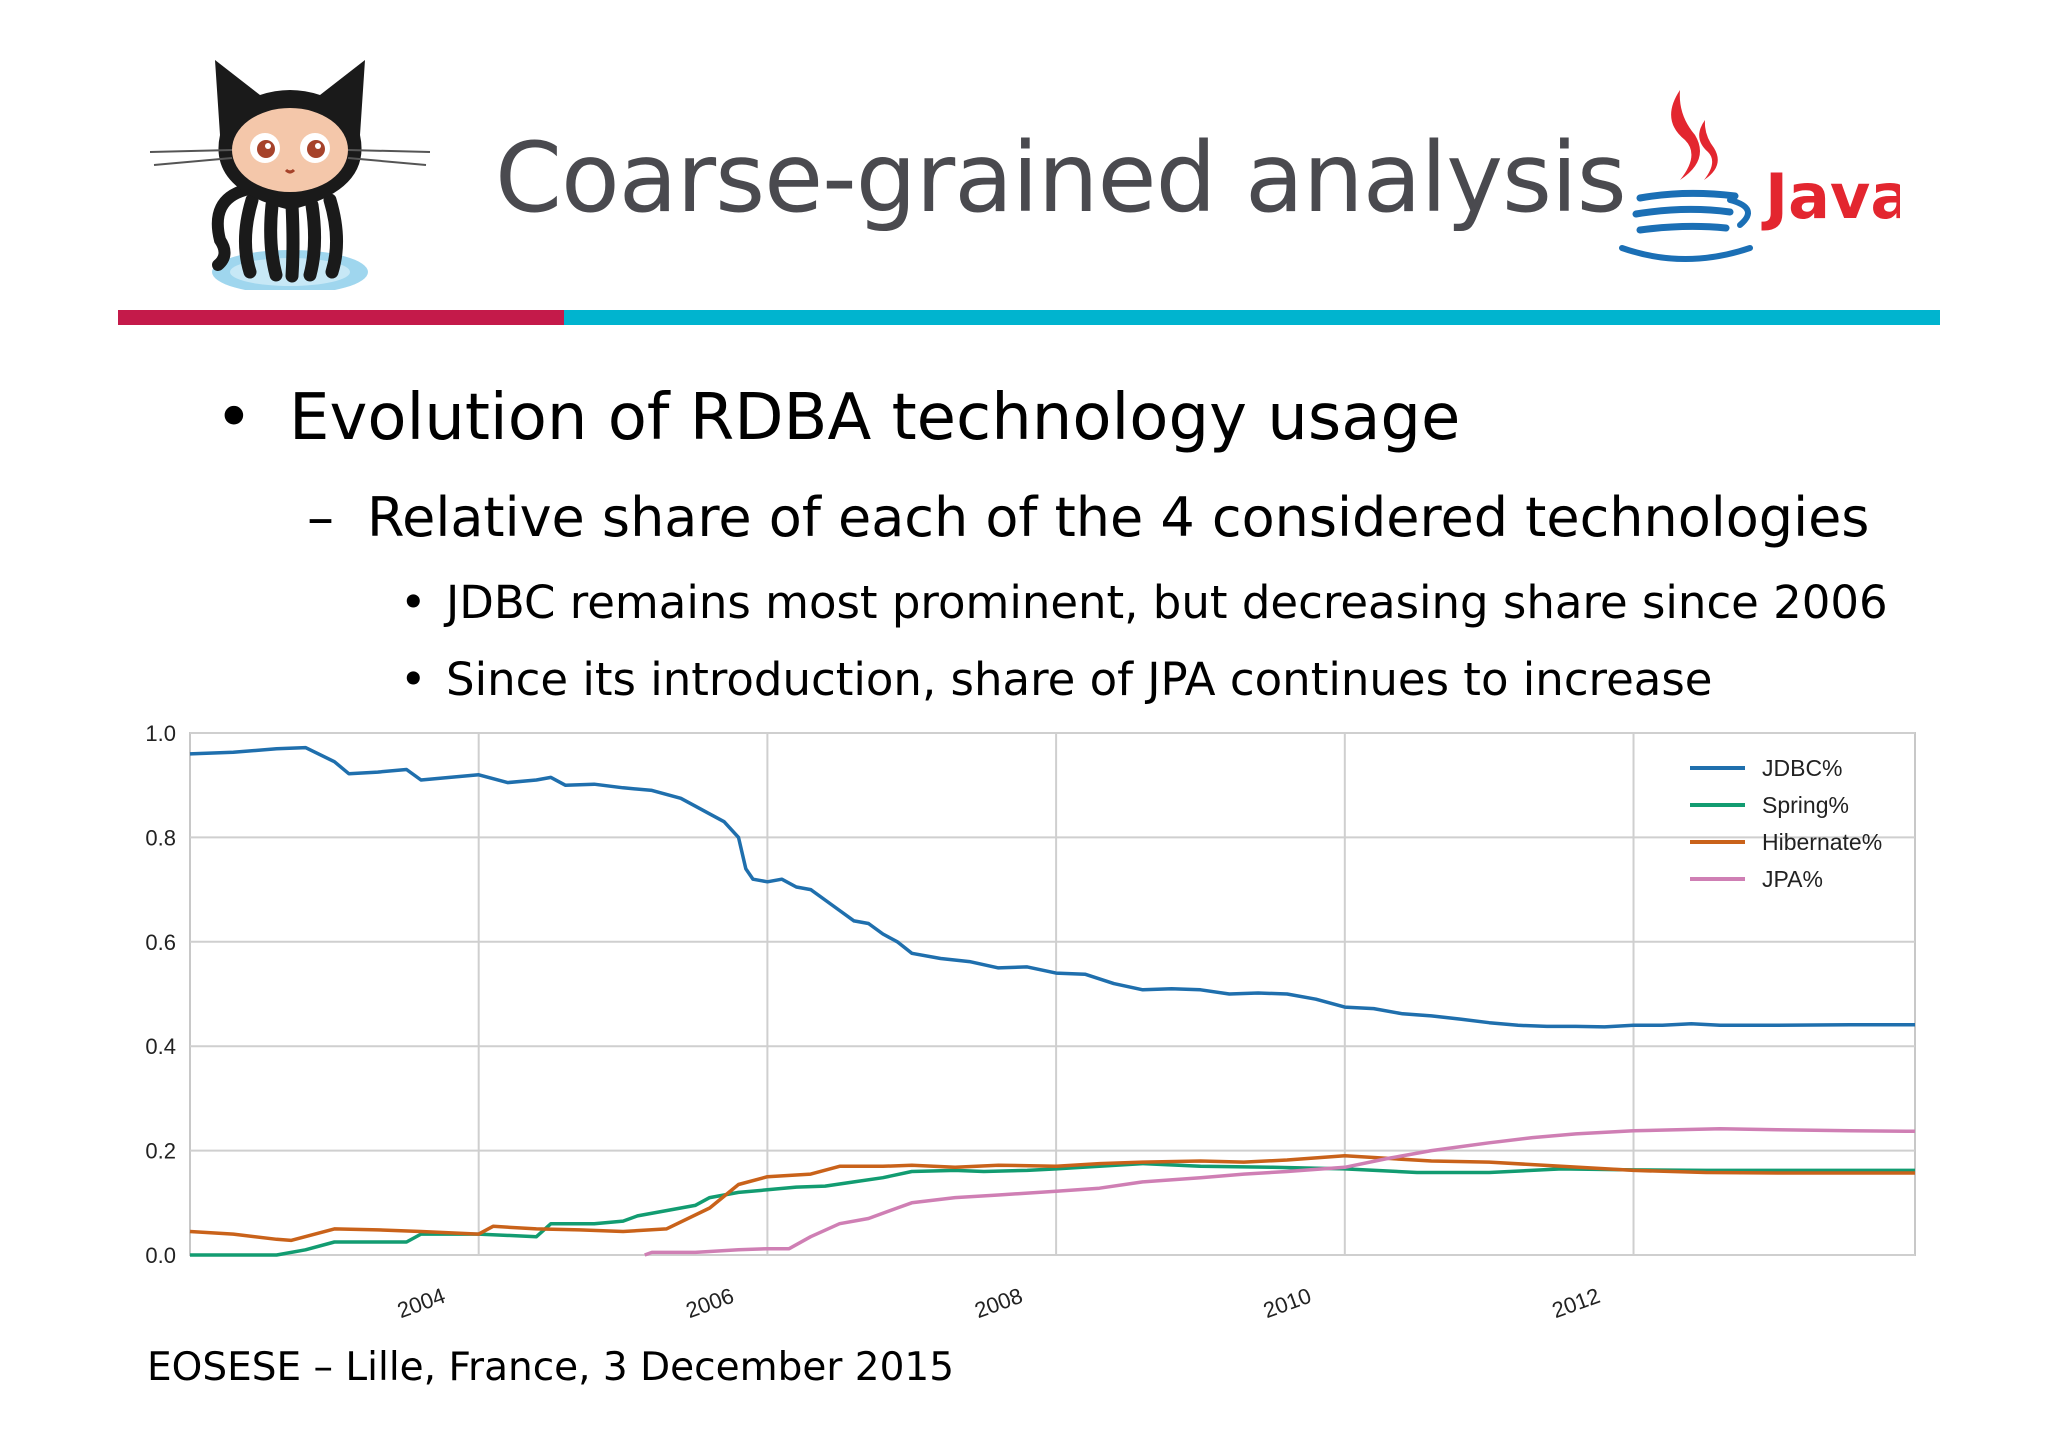 The height and width of the screenshot is (1447, 2048). What do you see at coordinates (1830, 196) in the screenshot?
I see `java-logo-text: Java` at bounding box center [1830, 196].